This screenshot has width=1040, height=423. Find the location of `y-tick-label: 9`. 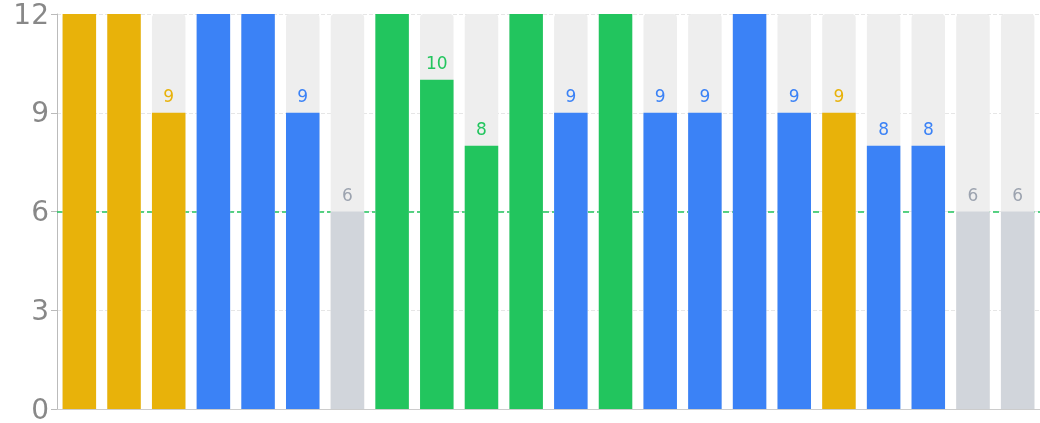

y-tick-label: 9 is located at coordinates (40, 113).